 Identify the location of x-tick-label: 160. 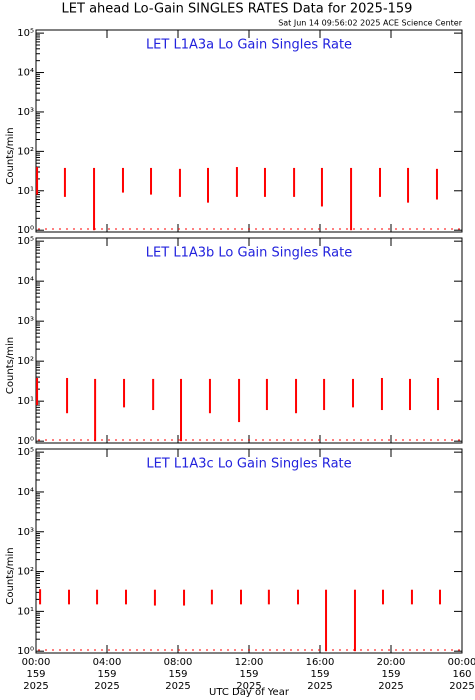
(461, 674).